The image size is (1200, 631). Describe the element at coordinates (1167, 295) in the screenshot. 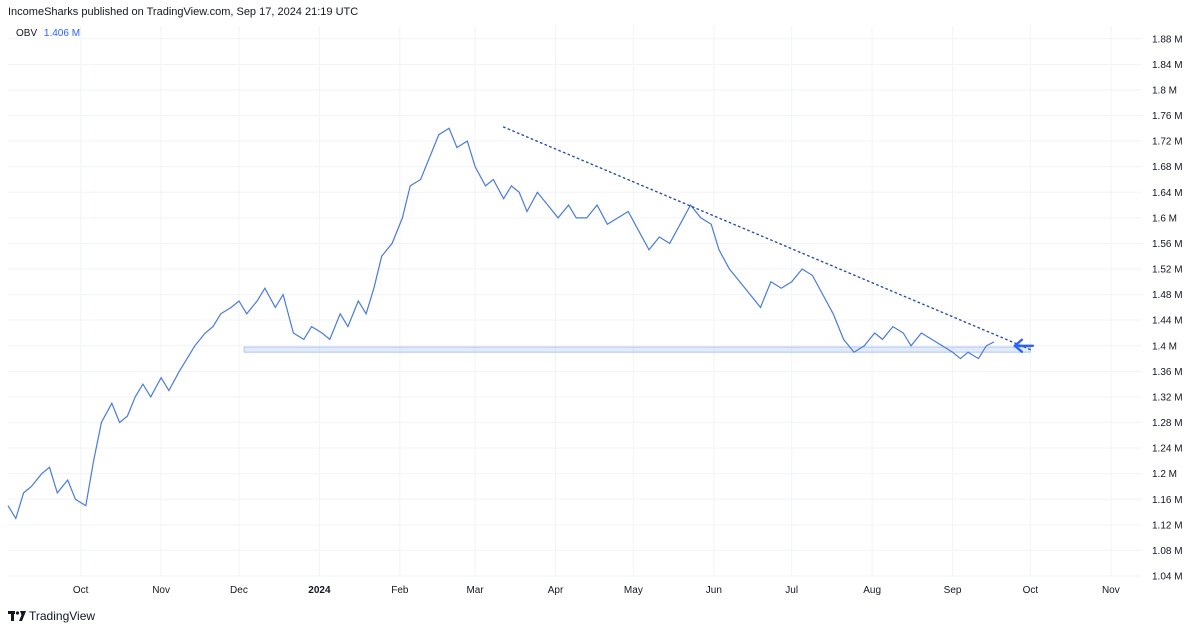

I see `y-tick-label: 1.48 M` at that location.